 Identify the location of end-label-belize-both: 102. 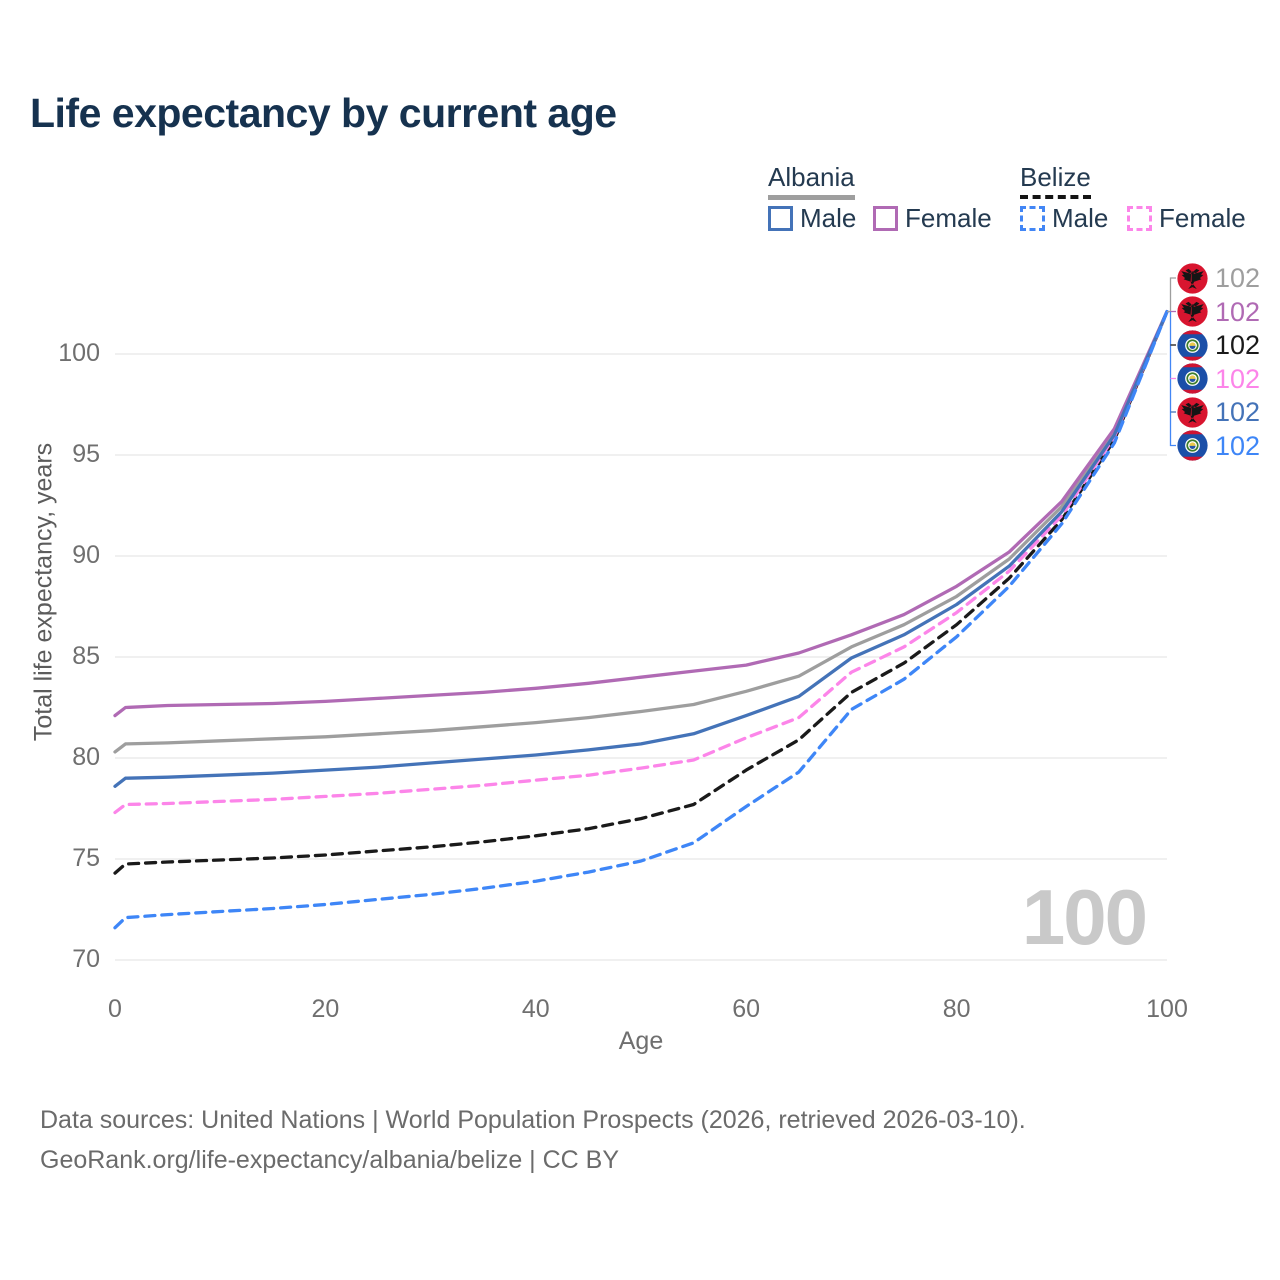
(1218, 345).